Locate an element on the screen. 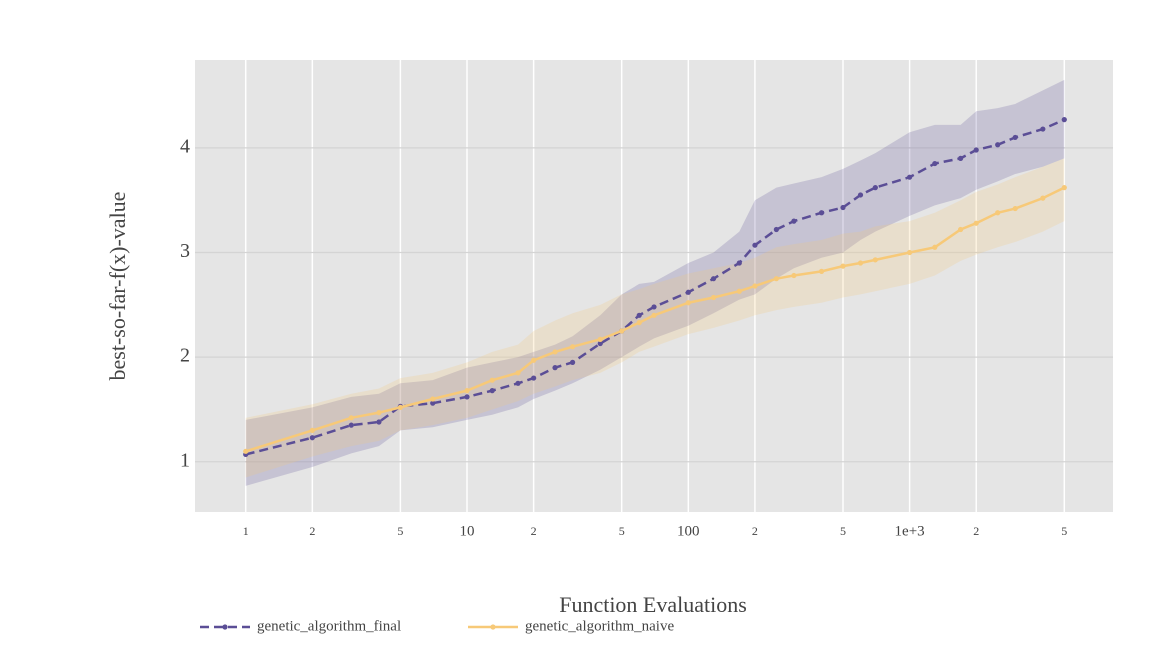 The height and width of the screenshot is (669, 1158). y-tick-label: 3 is located at coordinates (185, 251).